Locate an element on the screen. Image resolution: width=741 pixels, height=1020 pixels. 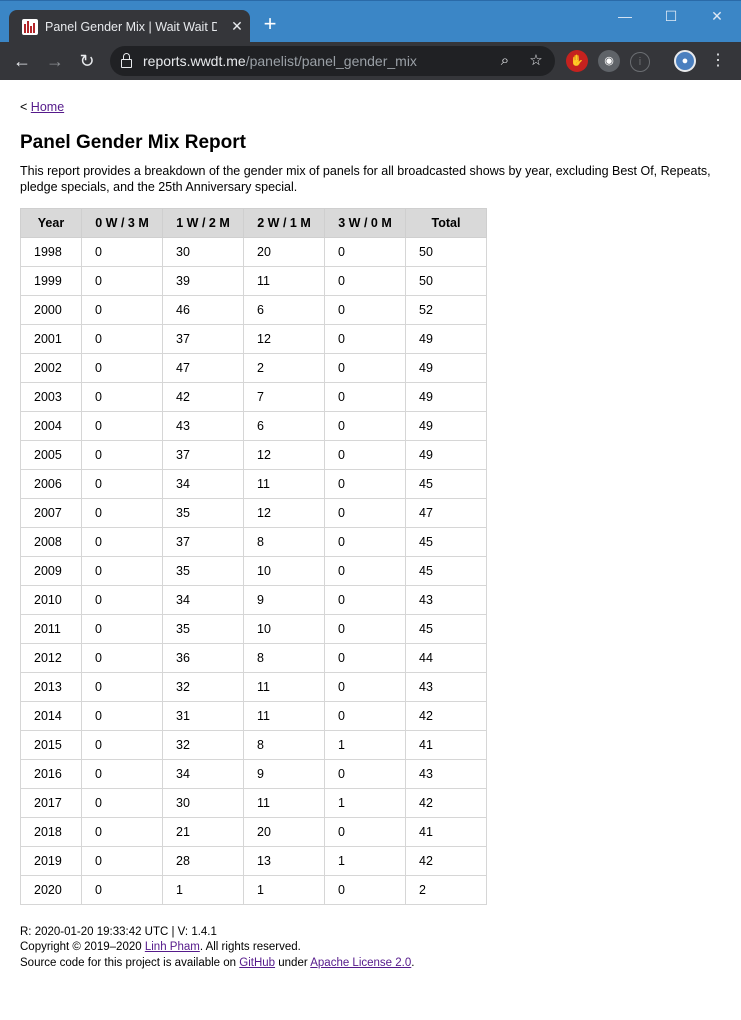
stop-hand-extension-icon: ✋ is located at coordinates (577, 61).